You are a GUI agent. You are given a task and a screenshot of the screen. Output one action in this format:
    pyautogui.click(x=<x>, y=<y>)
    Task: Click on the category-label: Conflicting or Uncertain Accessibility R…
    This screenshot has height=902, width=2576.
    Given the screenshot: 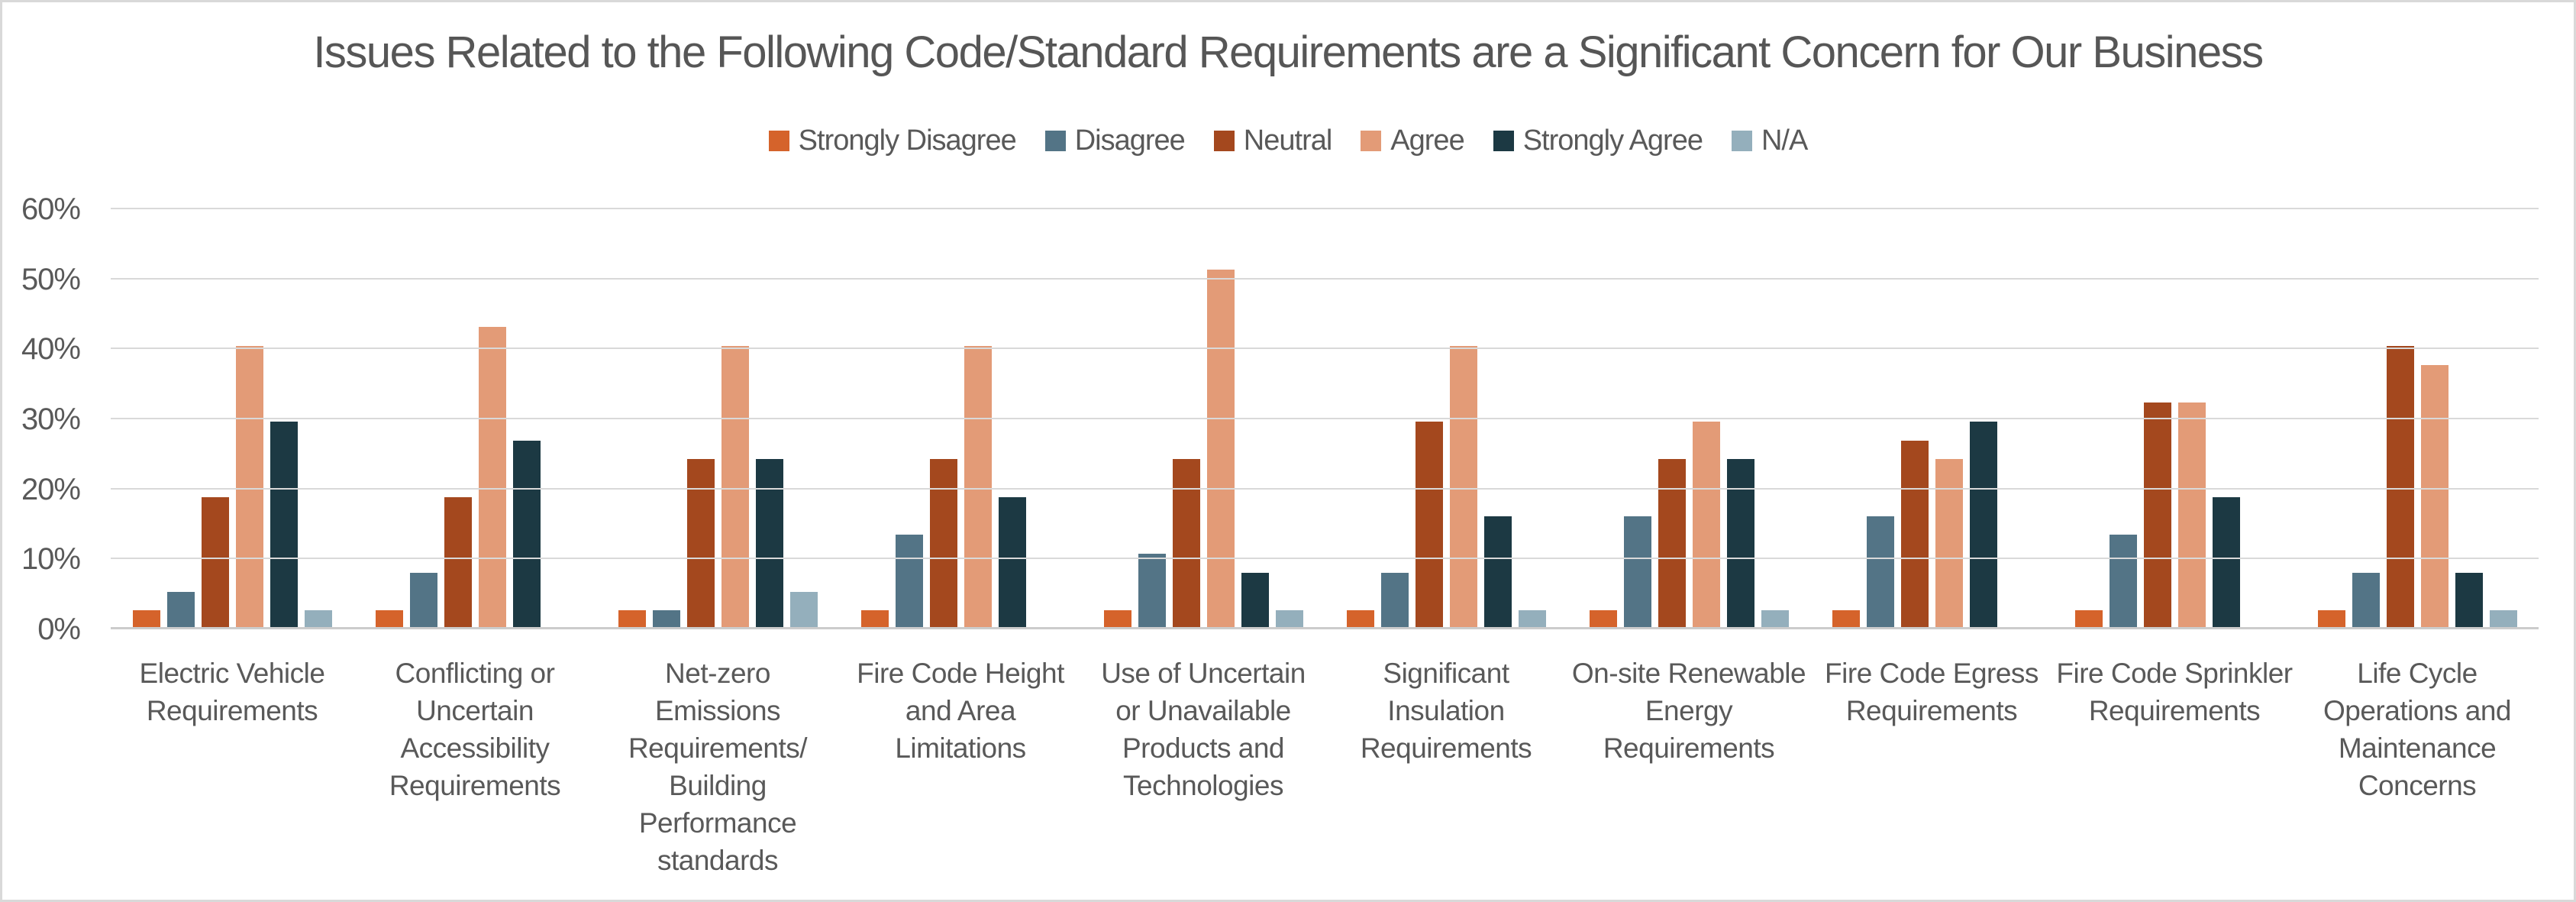 What is the action you would take?
    pyautogui.click(x=475, y=729)
    